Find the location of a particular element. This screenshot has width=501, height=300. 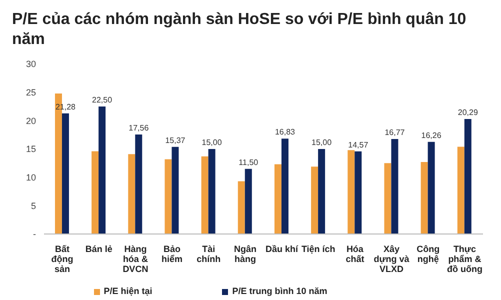

x-tick-label: Ngân hàng is located at coordinates (245, 254).